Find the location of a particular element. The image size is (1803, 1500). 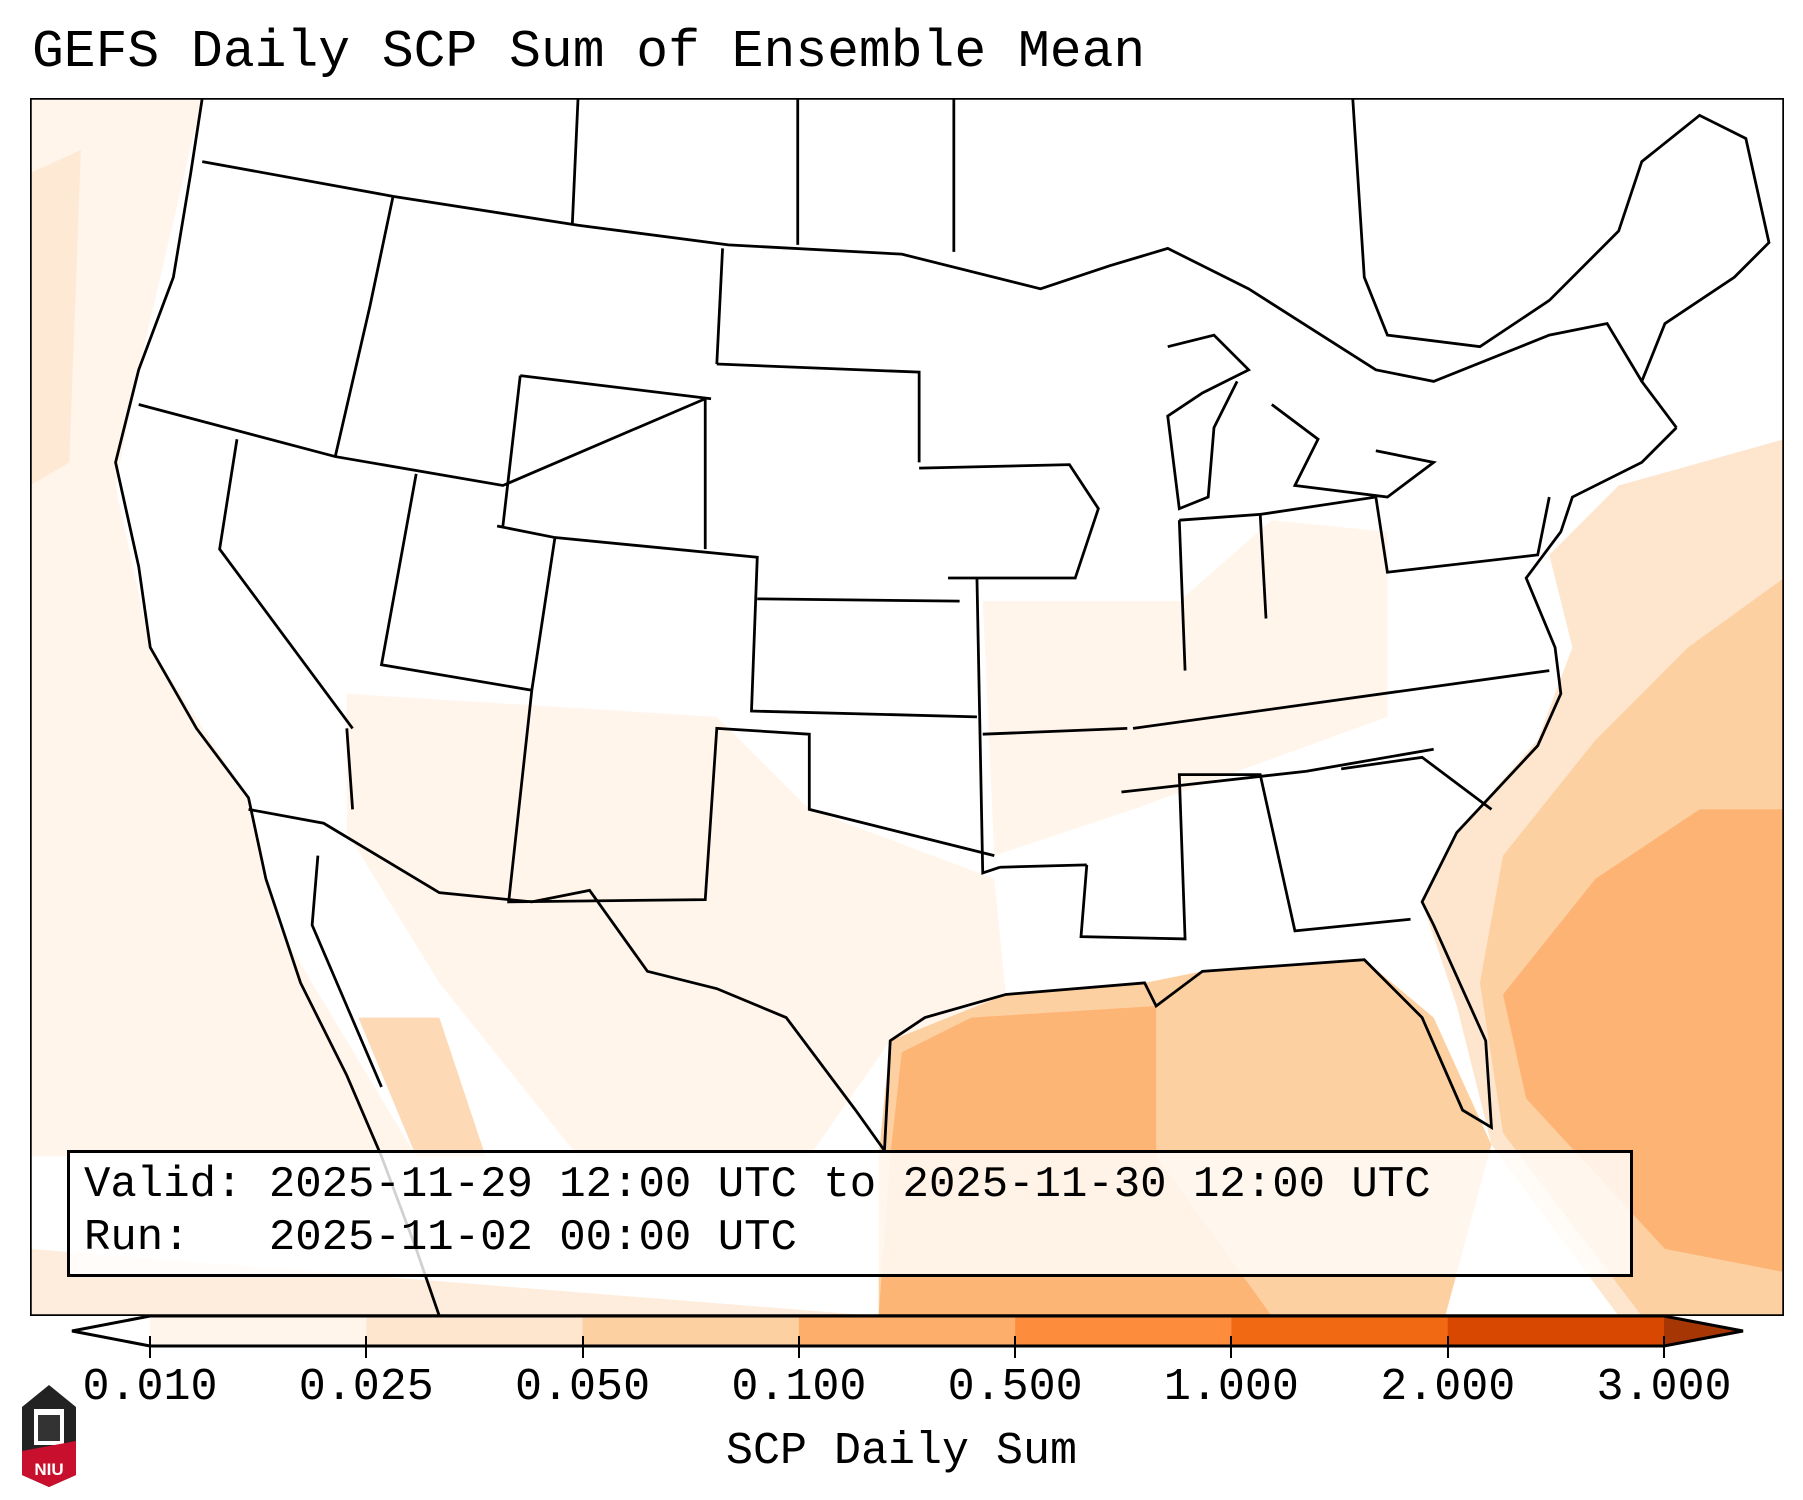

colorbar-tick-label: 1.000 is located at coordinates (1231, 1387).